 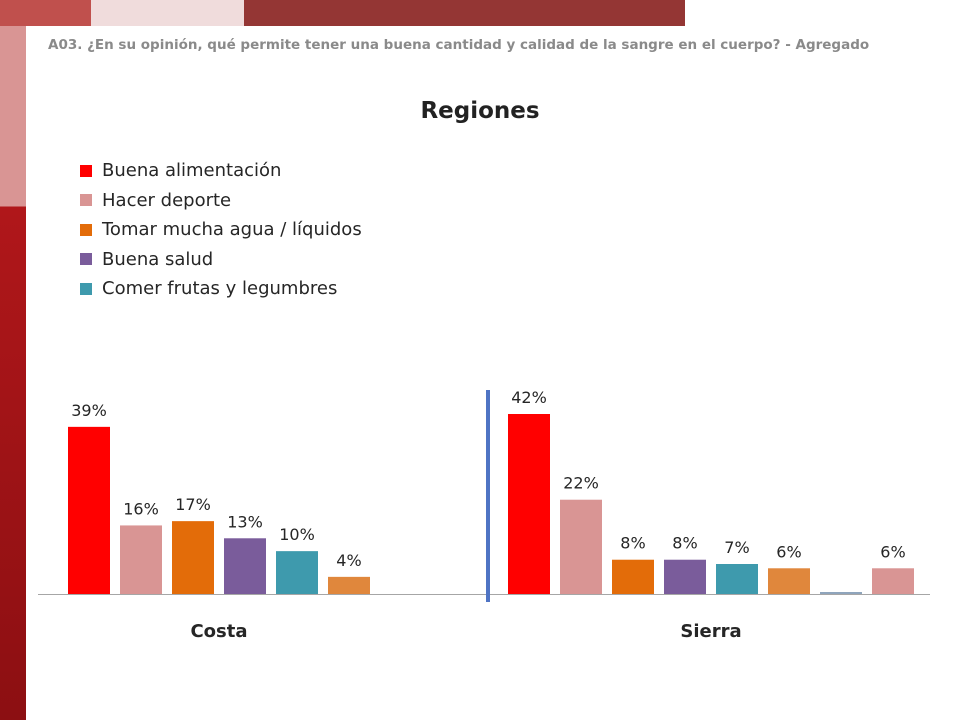 I want to click on legend-item-buena-alimentacion: Buena alimentación, so click(x=221, y=171).